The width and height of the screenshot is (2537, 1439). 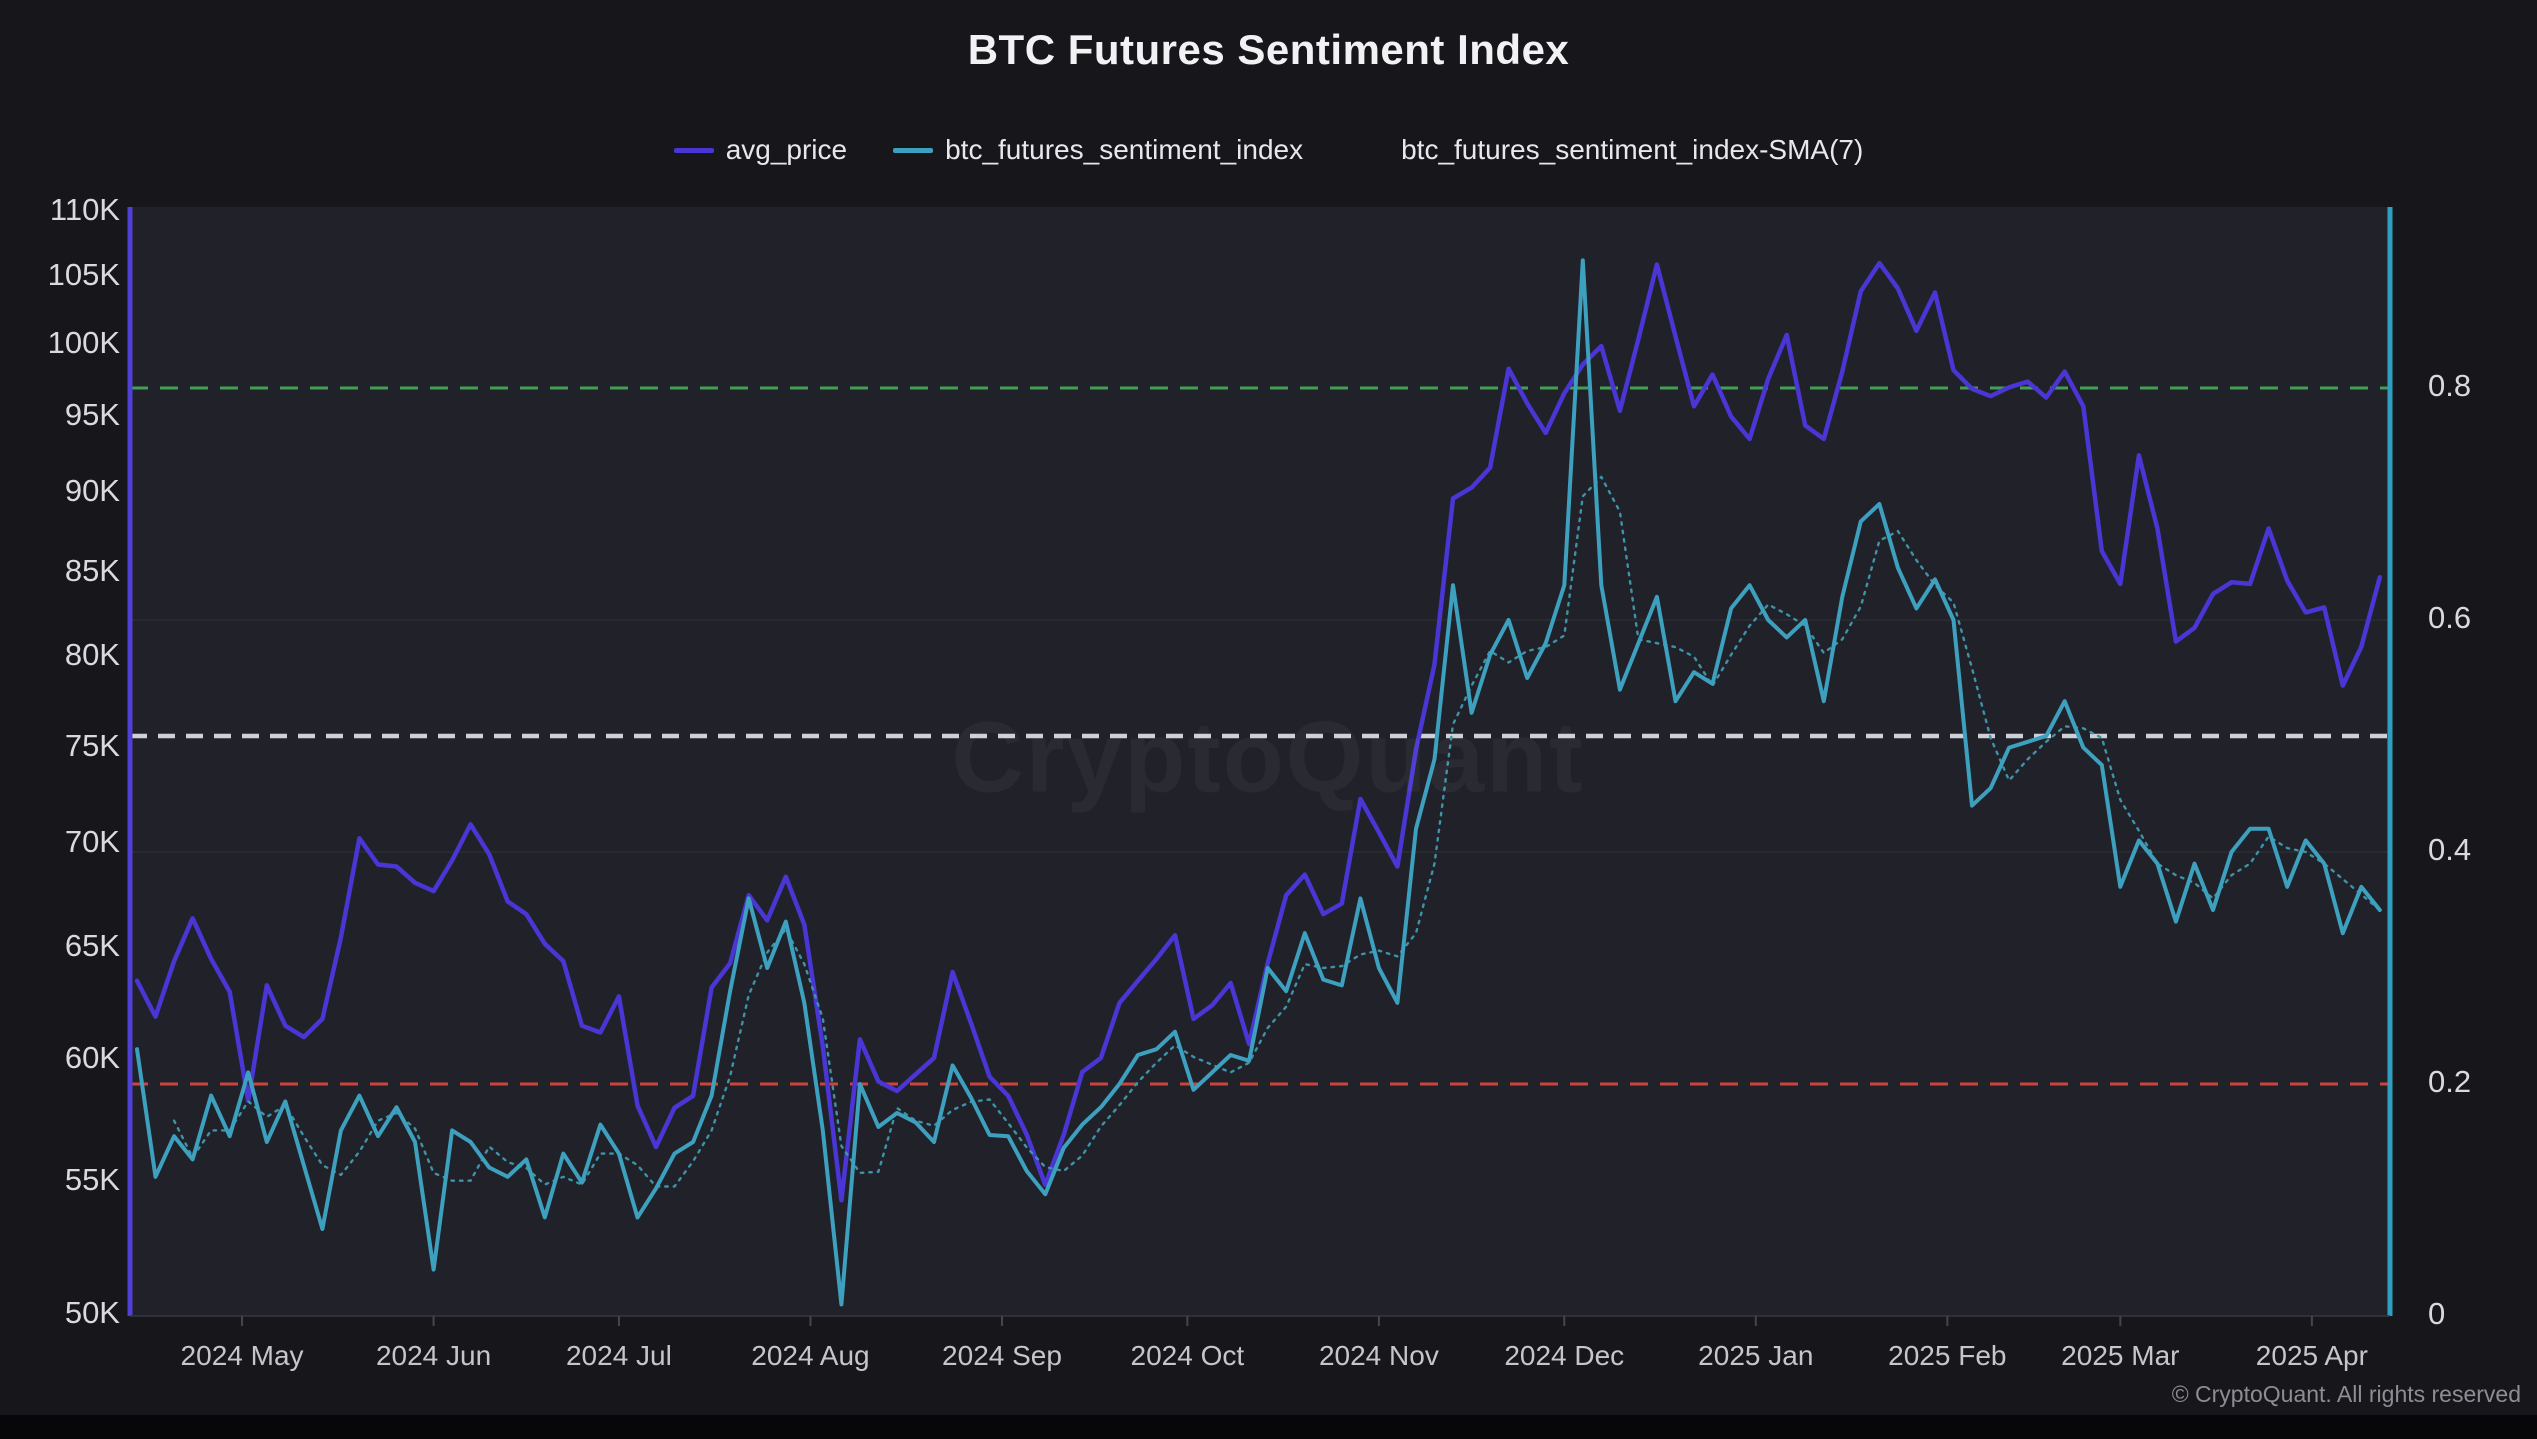 I want to click on y-left-tick-105K: 105K, so click(x=83, y=275).